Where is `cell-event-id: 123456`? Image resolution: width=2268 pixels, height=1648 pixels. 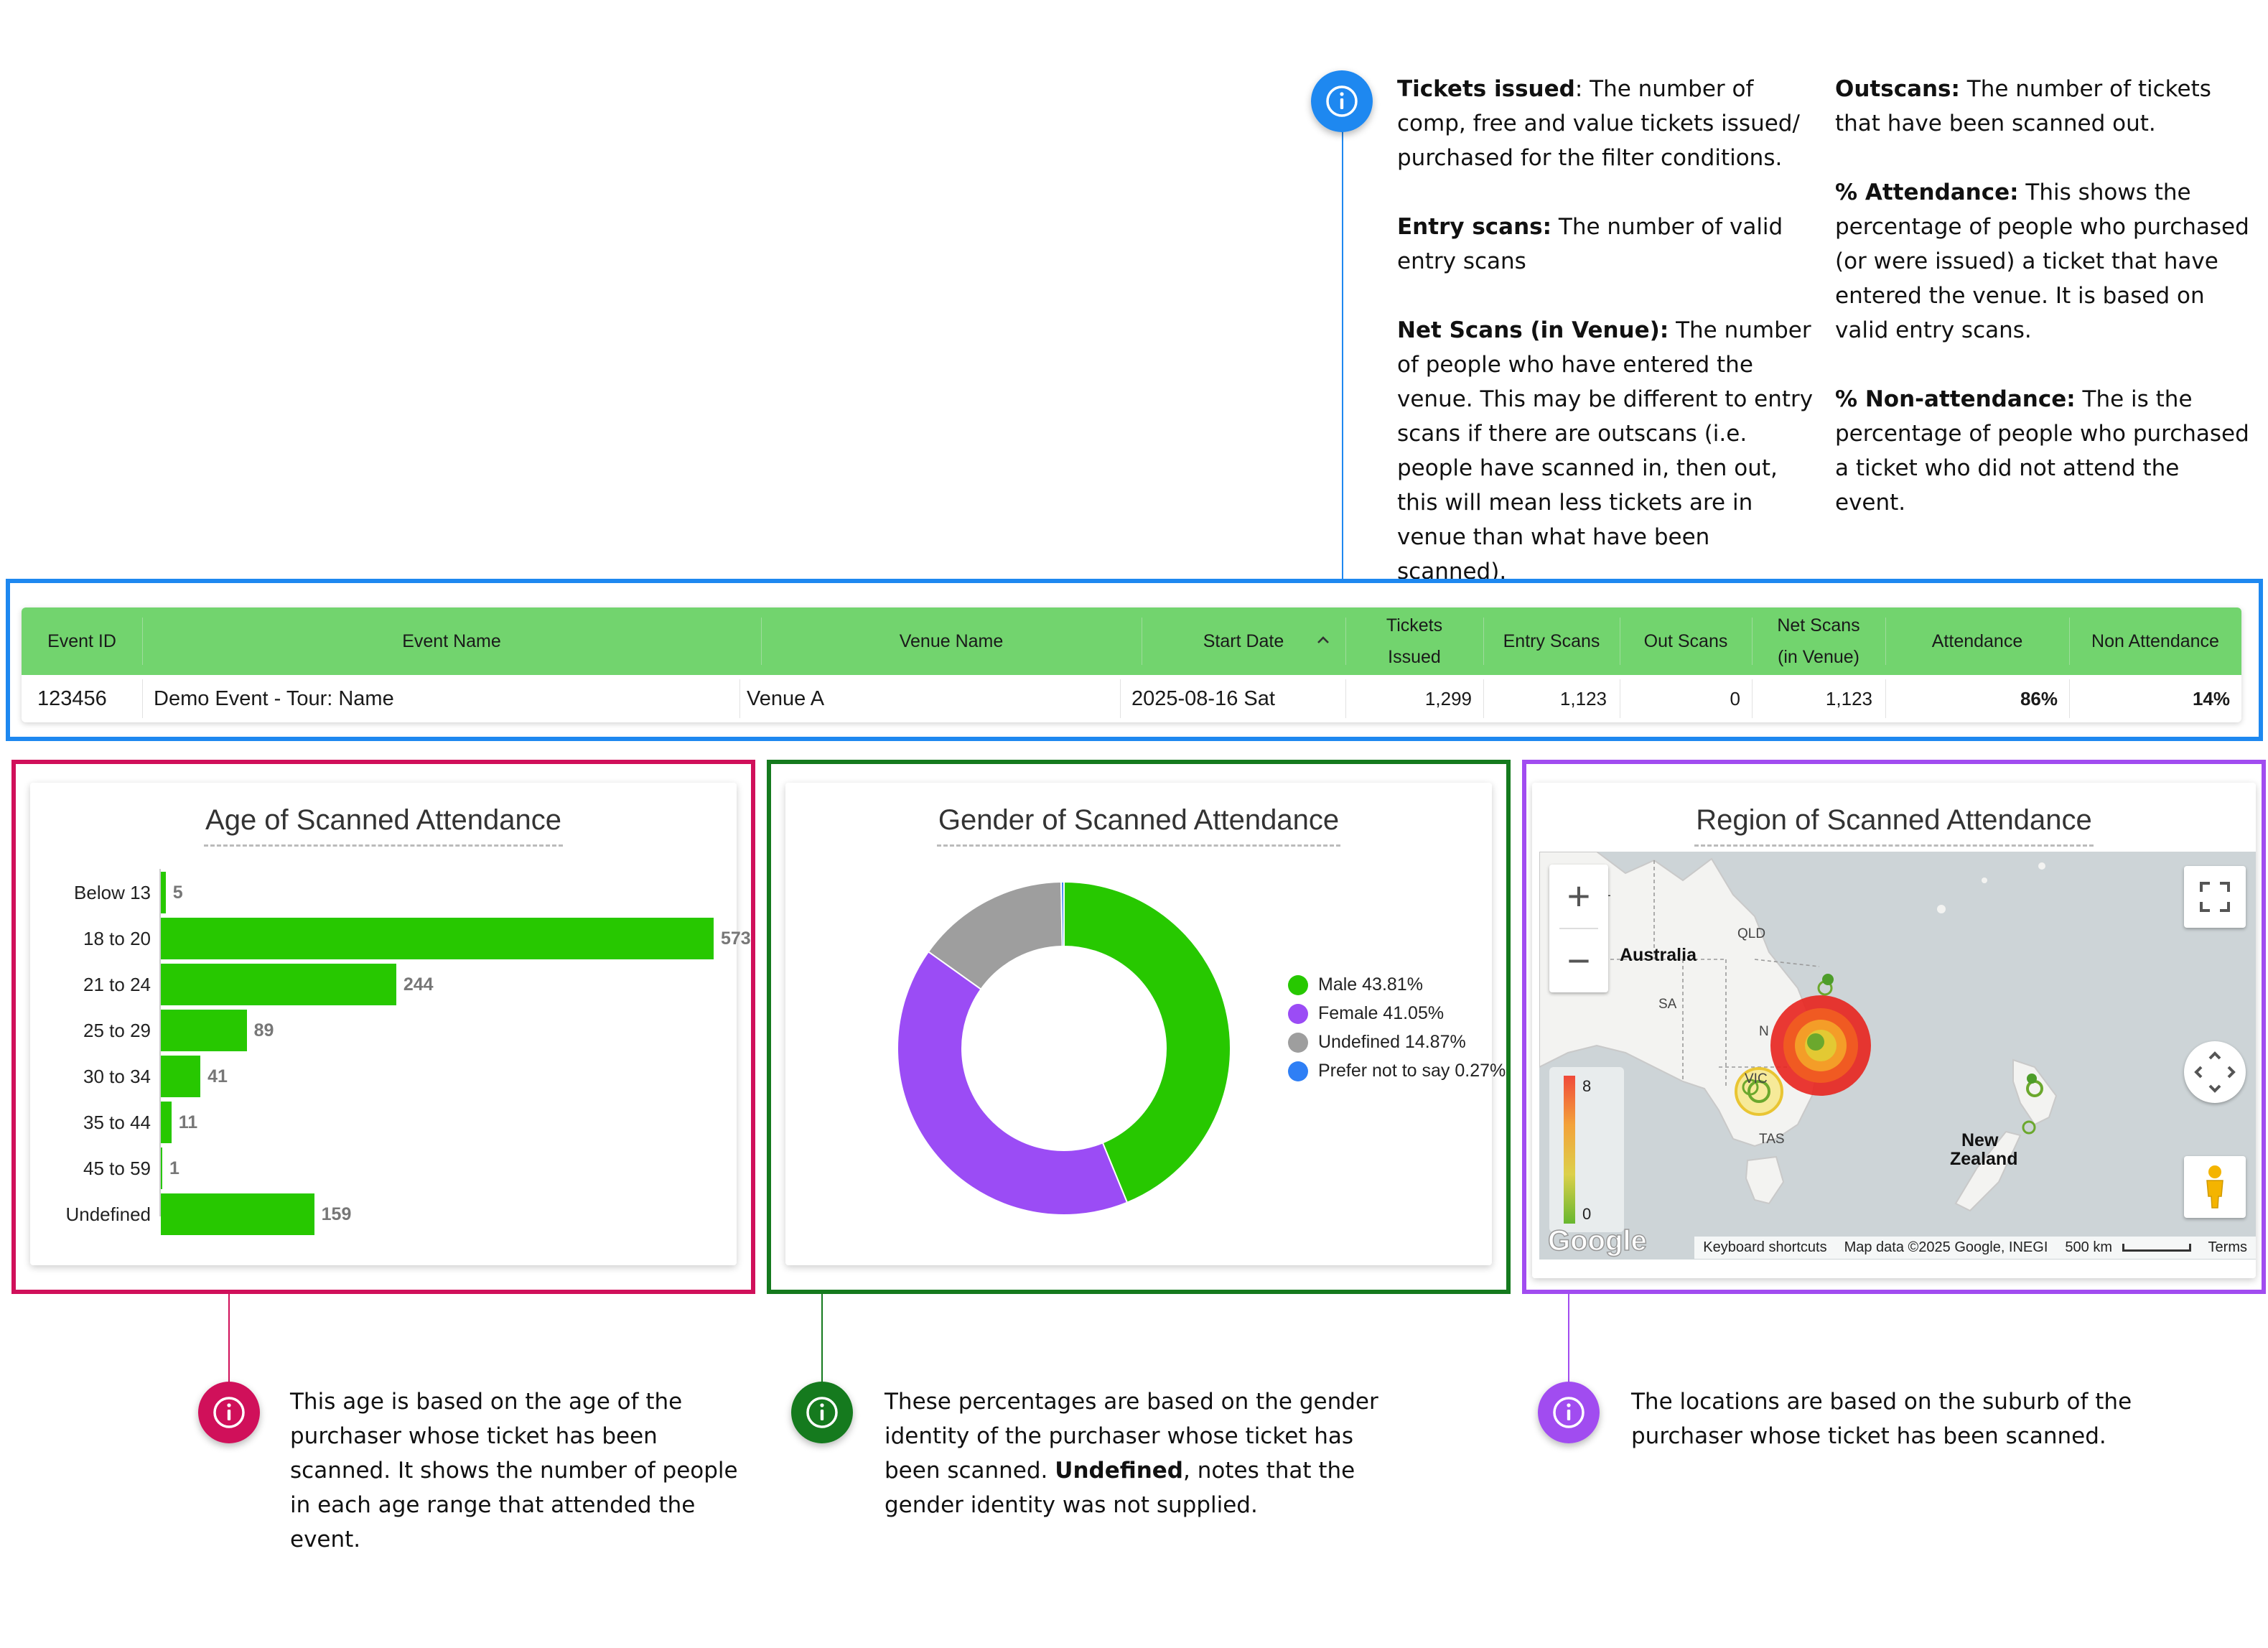 cell-event-id: 123456 is located at coordinates (72, 698).